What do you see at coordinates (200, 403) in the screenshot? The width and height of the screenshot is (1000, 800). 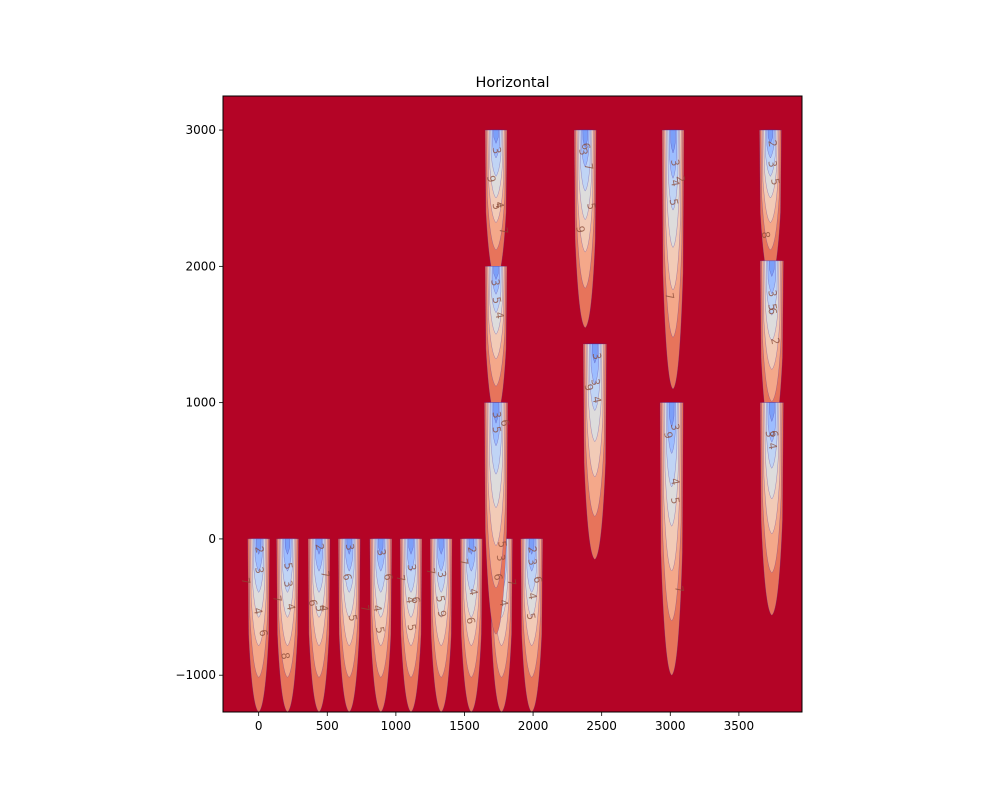 I see `y-tick-label: 1000` at bounding box center [200, 403].